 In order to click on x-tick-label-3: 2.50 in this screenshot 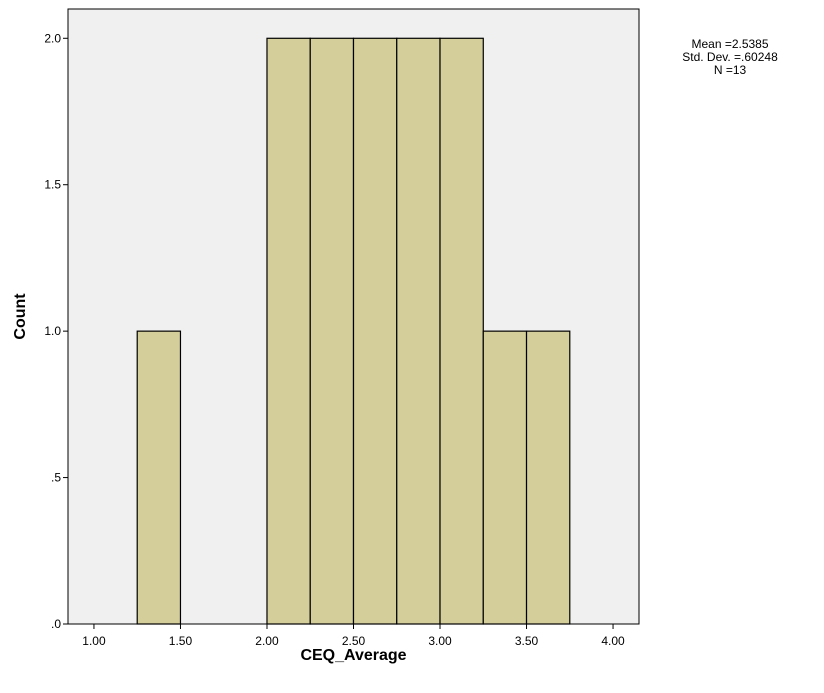, I will do `click(354, 641)`.